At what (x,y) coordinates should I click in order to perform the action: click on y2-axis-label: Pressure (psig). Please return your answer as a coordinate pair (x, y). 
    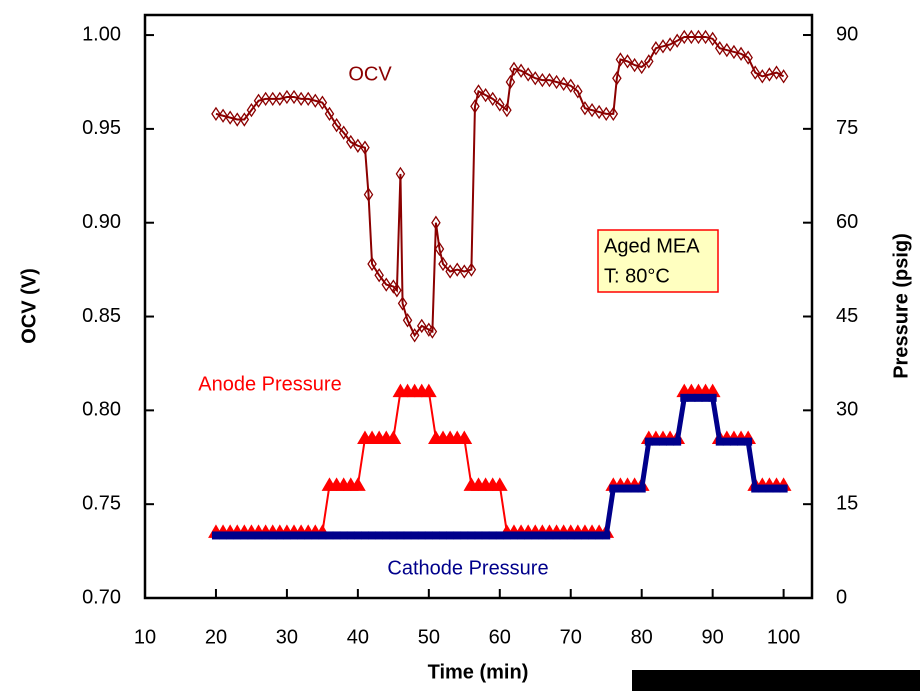
    Looking at the image, I should click on (901, 306).